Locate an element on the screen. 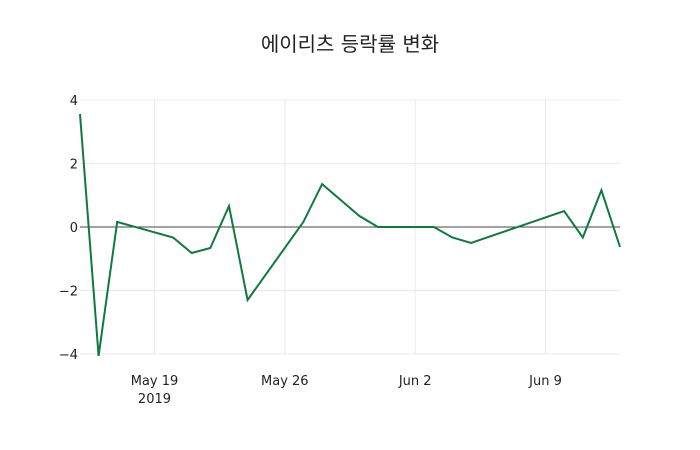 This screenshot has width=700, height=450. y-tick-label: −4 is located at coordinates (68, 355).